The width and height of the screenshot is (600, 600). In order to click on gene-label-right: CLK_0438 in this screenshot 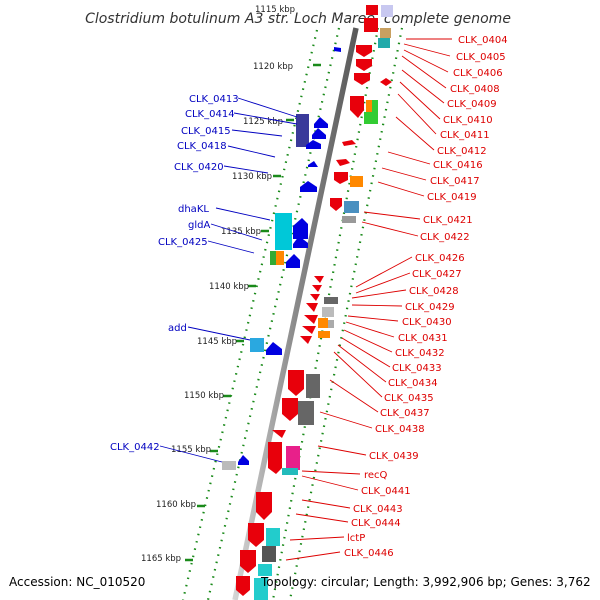, I will do `click(400, 429)`.